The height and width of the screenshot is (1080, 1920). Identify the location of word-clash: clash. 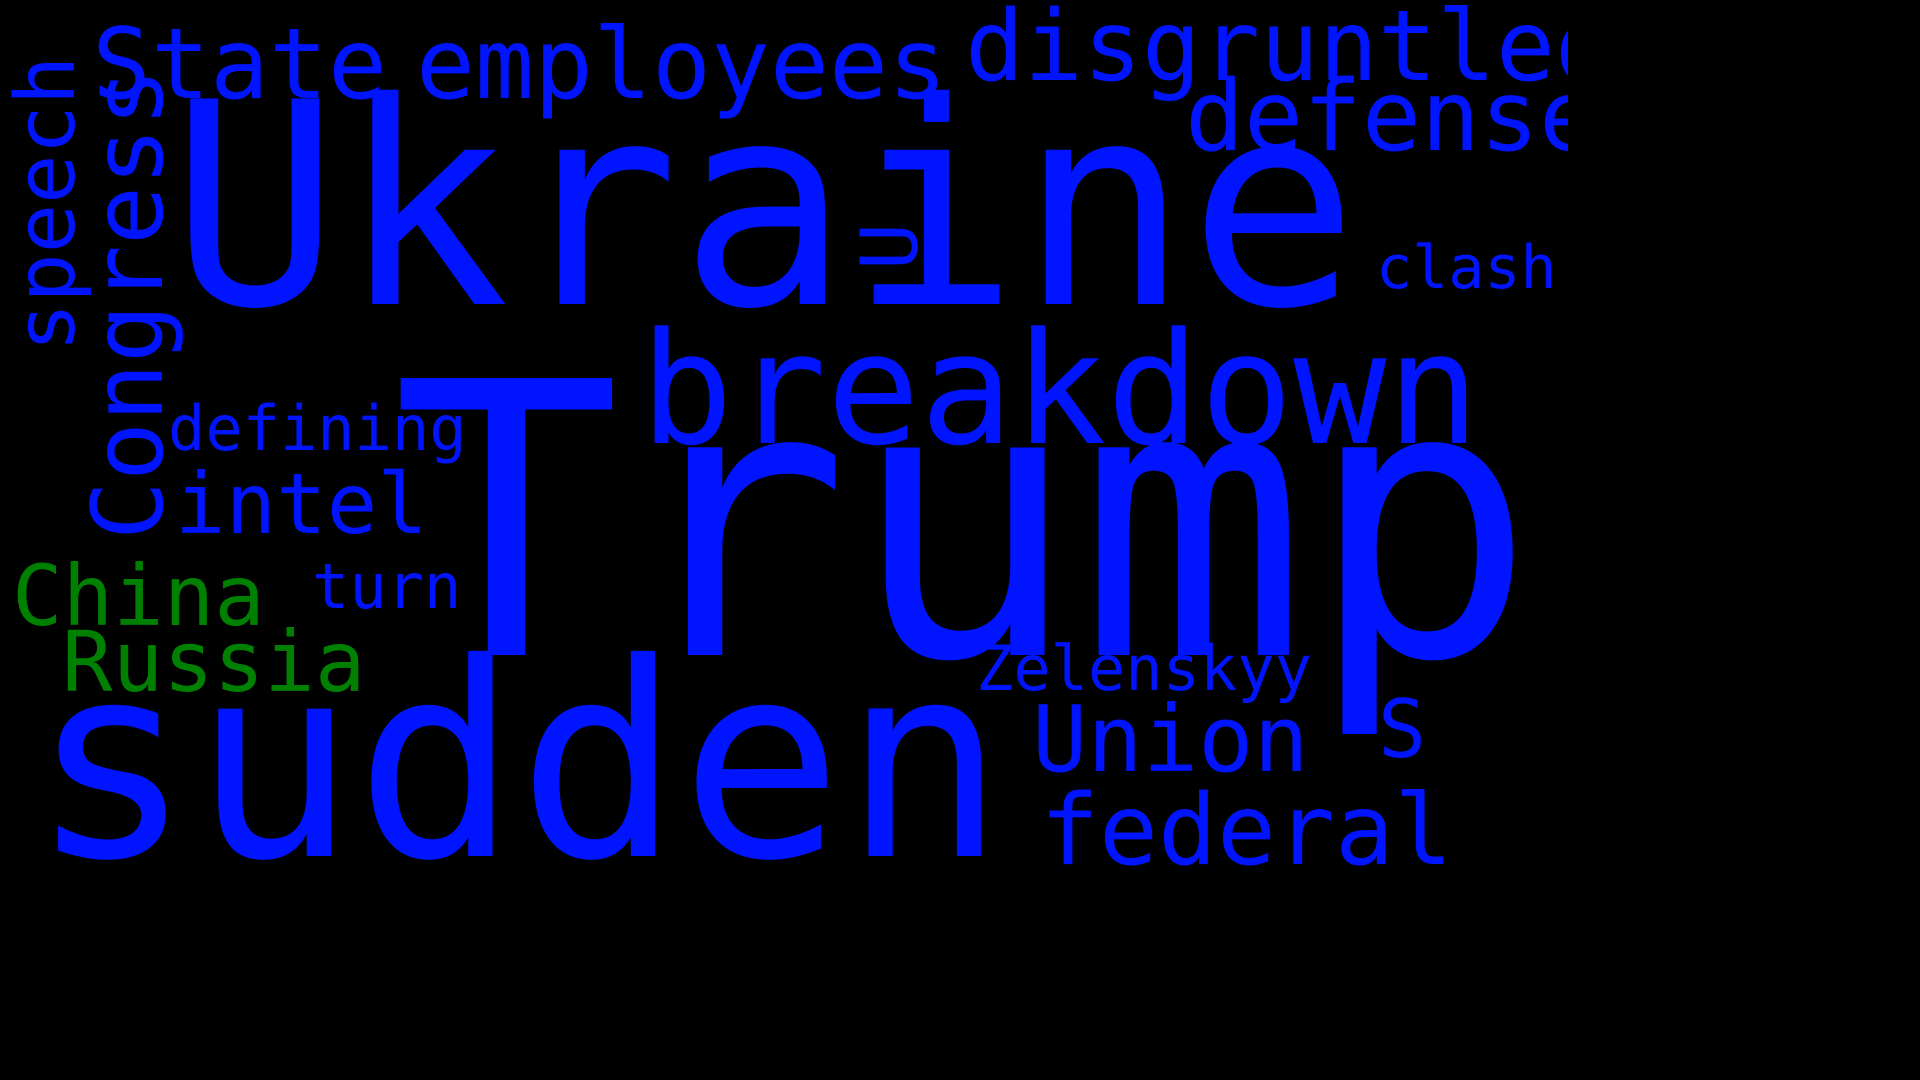
(1466, 268).